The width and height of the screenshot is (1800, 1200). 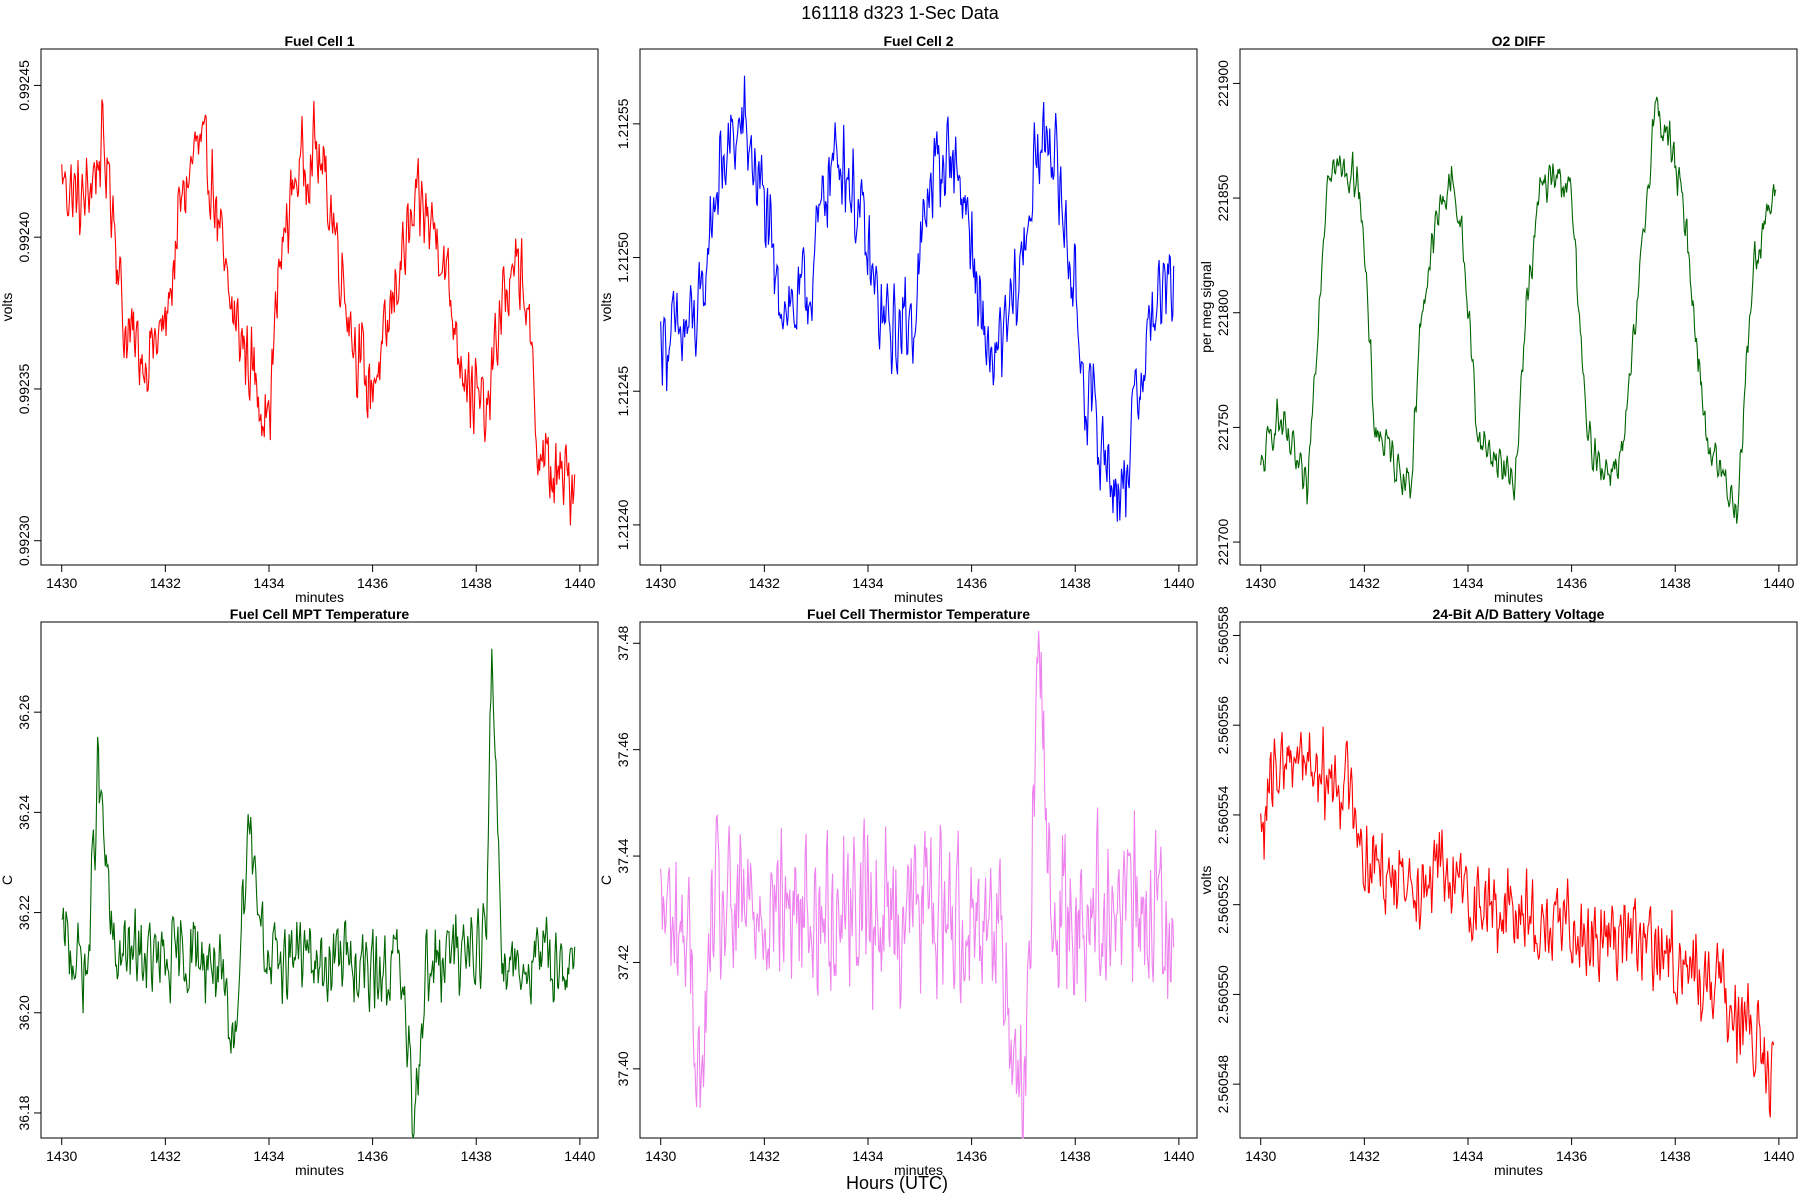 I want to click on y-tick-label: 221900, so click(x=1223, y=83).